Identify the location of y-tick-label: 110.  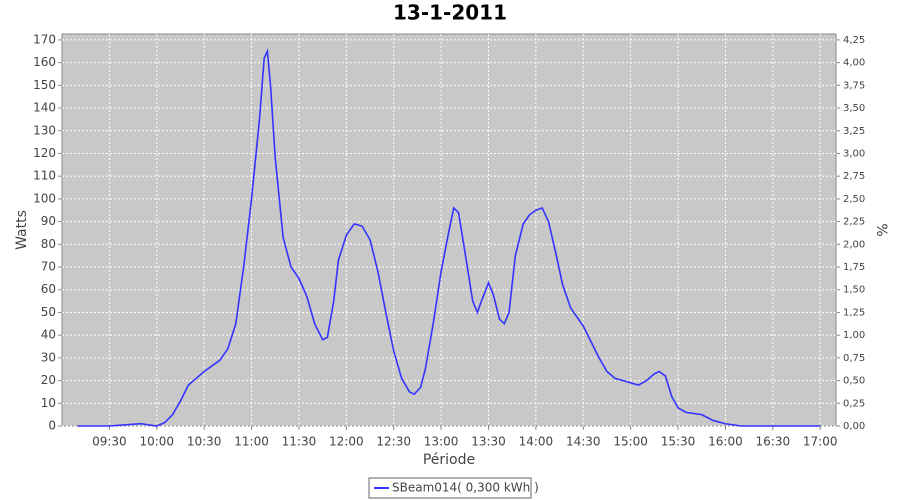
(44, 176).